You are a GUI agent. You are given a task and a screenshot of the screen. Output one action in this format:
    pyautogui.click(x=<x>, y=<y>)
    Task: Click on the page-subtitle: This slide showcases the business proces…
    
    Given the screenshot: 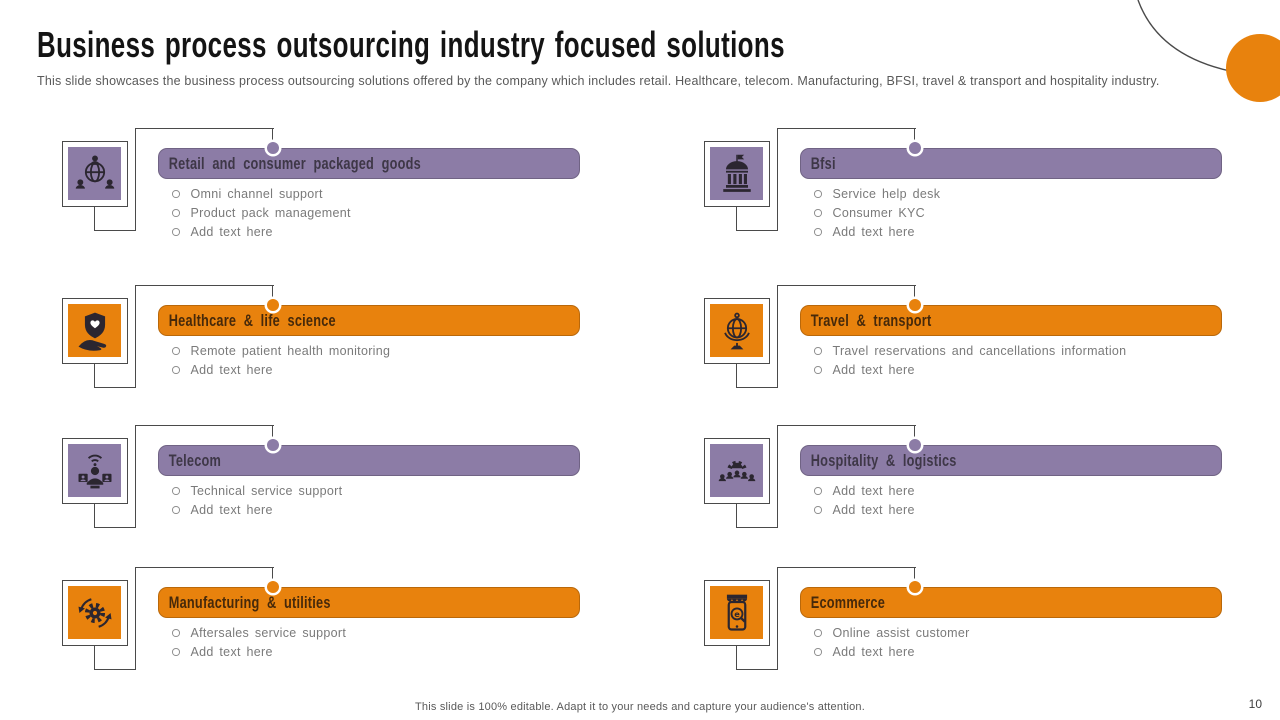 What is the action you would take?
    pyautogui.click(x=598, y=81)
    